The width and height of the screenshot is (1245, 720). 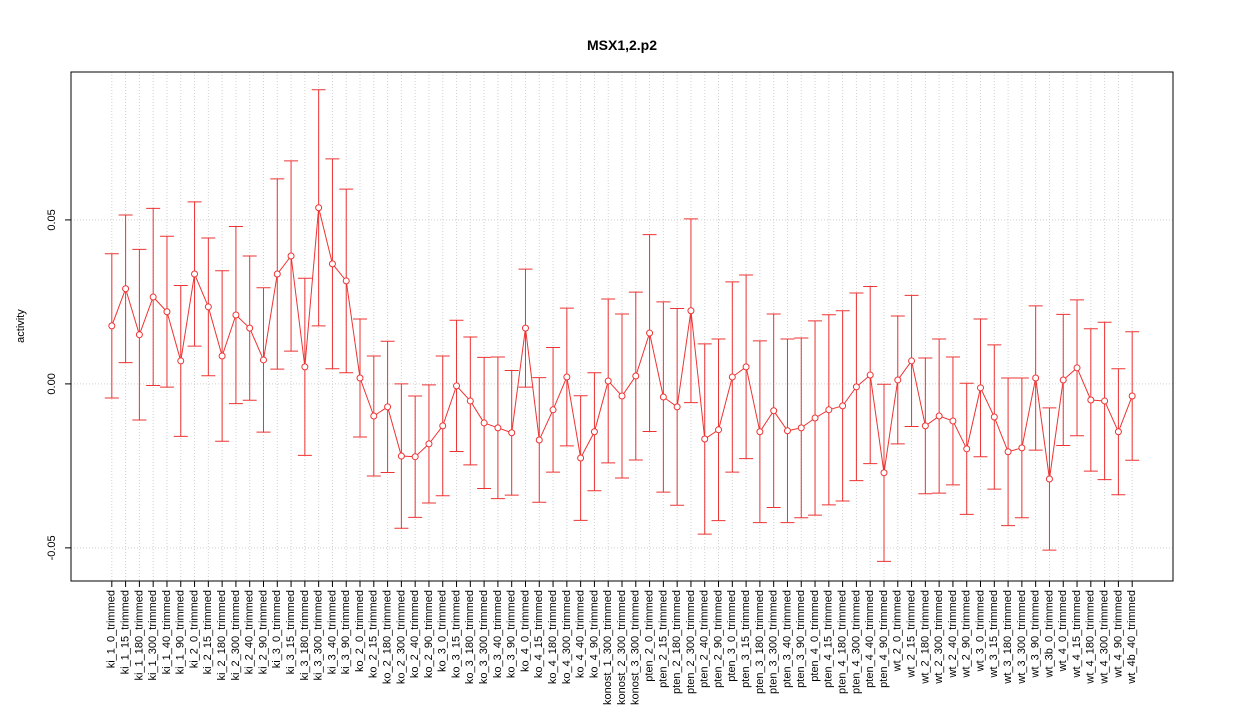 What do you see at coordinates (1049, 634) in the screenshot?
I see `x-tick-label: wt_3b_0_trimmed` at bounding box center [1049, 634].